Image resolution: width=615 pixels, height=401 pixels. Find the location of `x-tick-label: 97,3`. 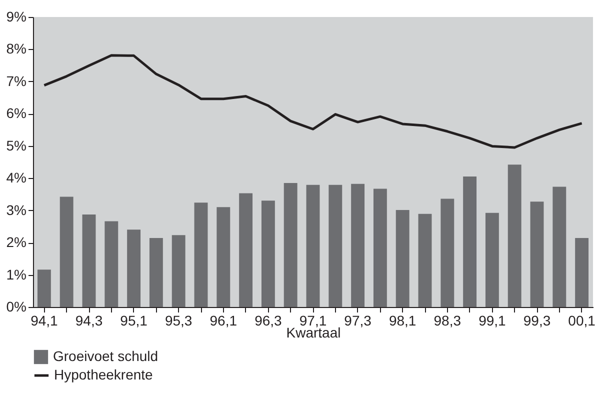

x-tick-label: 97,3 is located at coordinates (358, 320).